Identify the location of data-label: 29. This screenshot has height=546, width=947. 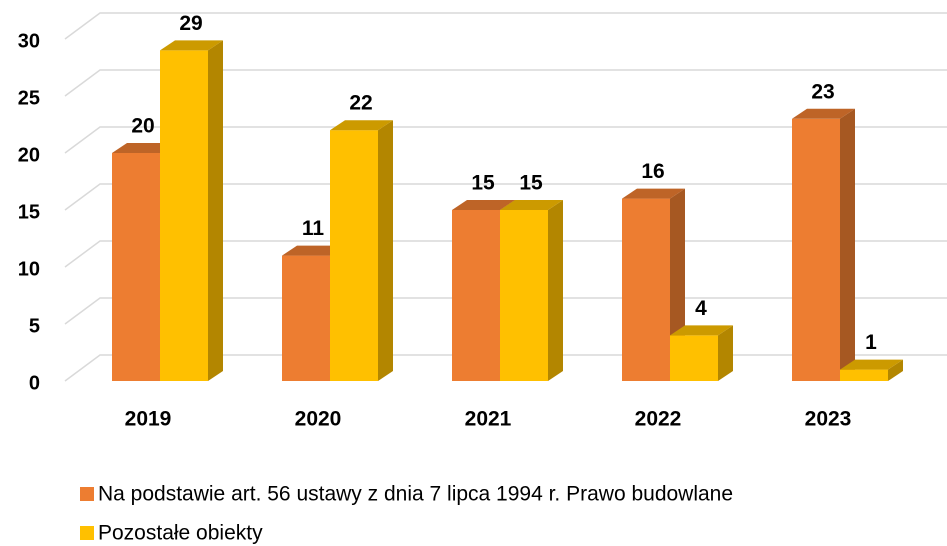
(190, 23).